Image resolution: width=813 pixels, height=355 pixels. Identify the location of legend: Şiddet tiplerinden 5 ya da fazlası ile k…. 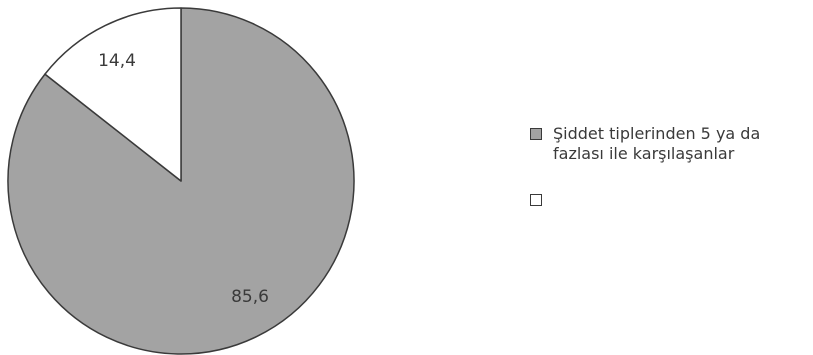
(670, 178).